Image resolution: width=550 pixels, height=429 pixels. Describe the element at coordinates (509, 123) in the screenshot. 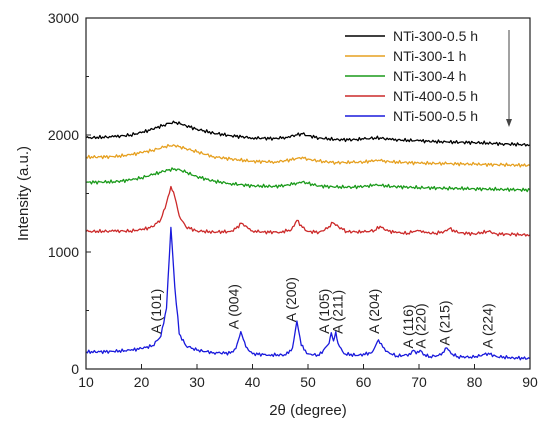

I see `legend-arrow-head` at that location.